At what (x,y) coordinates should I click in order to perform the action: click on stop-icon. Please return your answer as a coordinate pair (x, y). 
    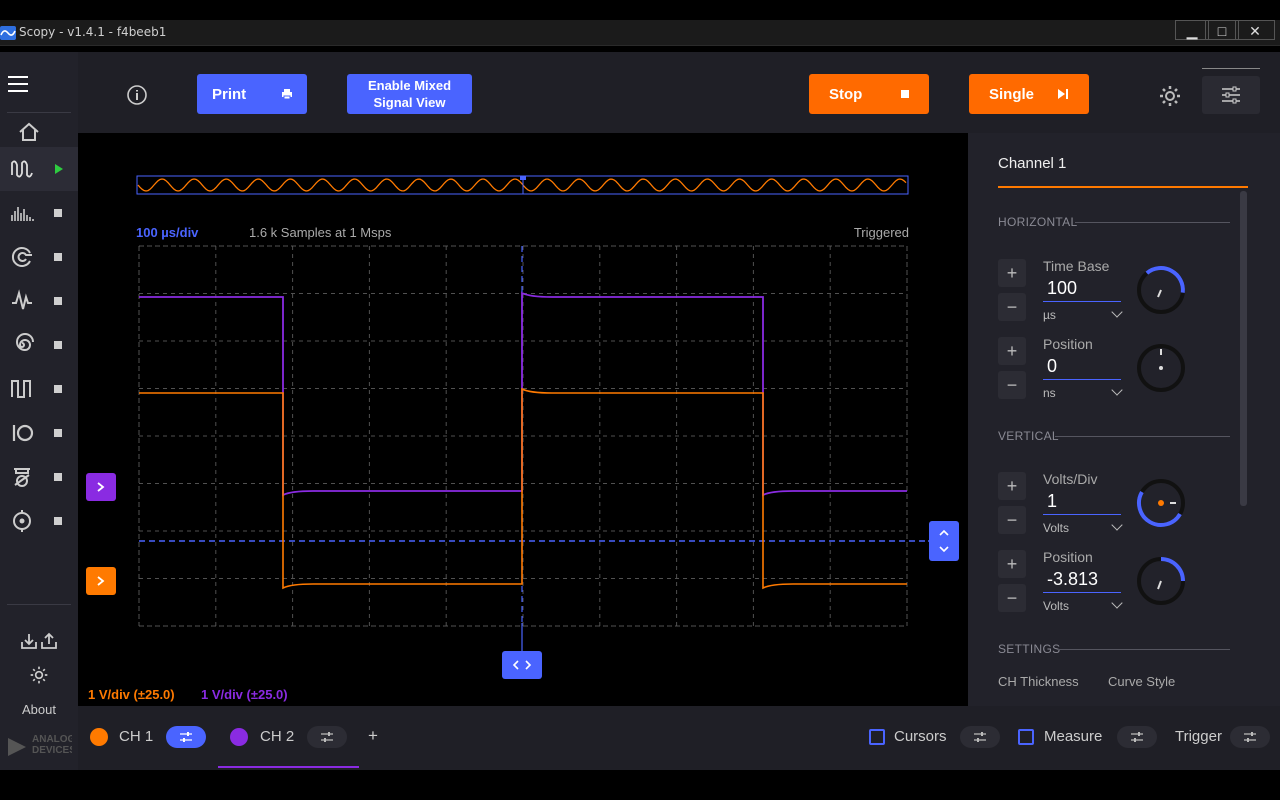
    Looking at the image, I should click on (905, 94).